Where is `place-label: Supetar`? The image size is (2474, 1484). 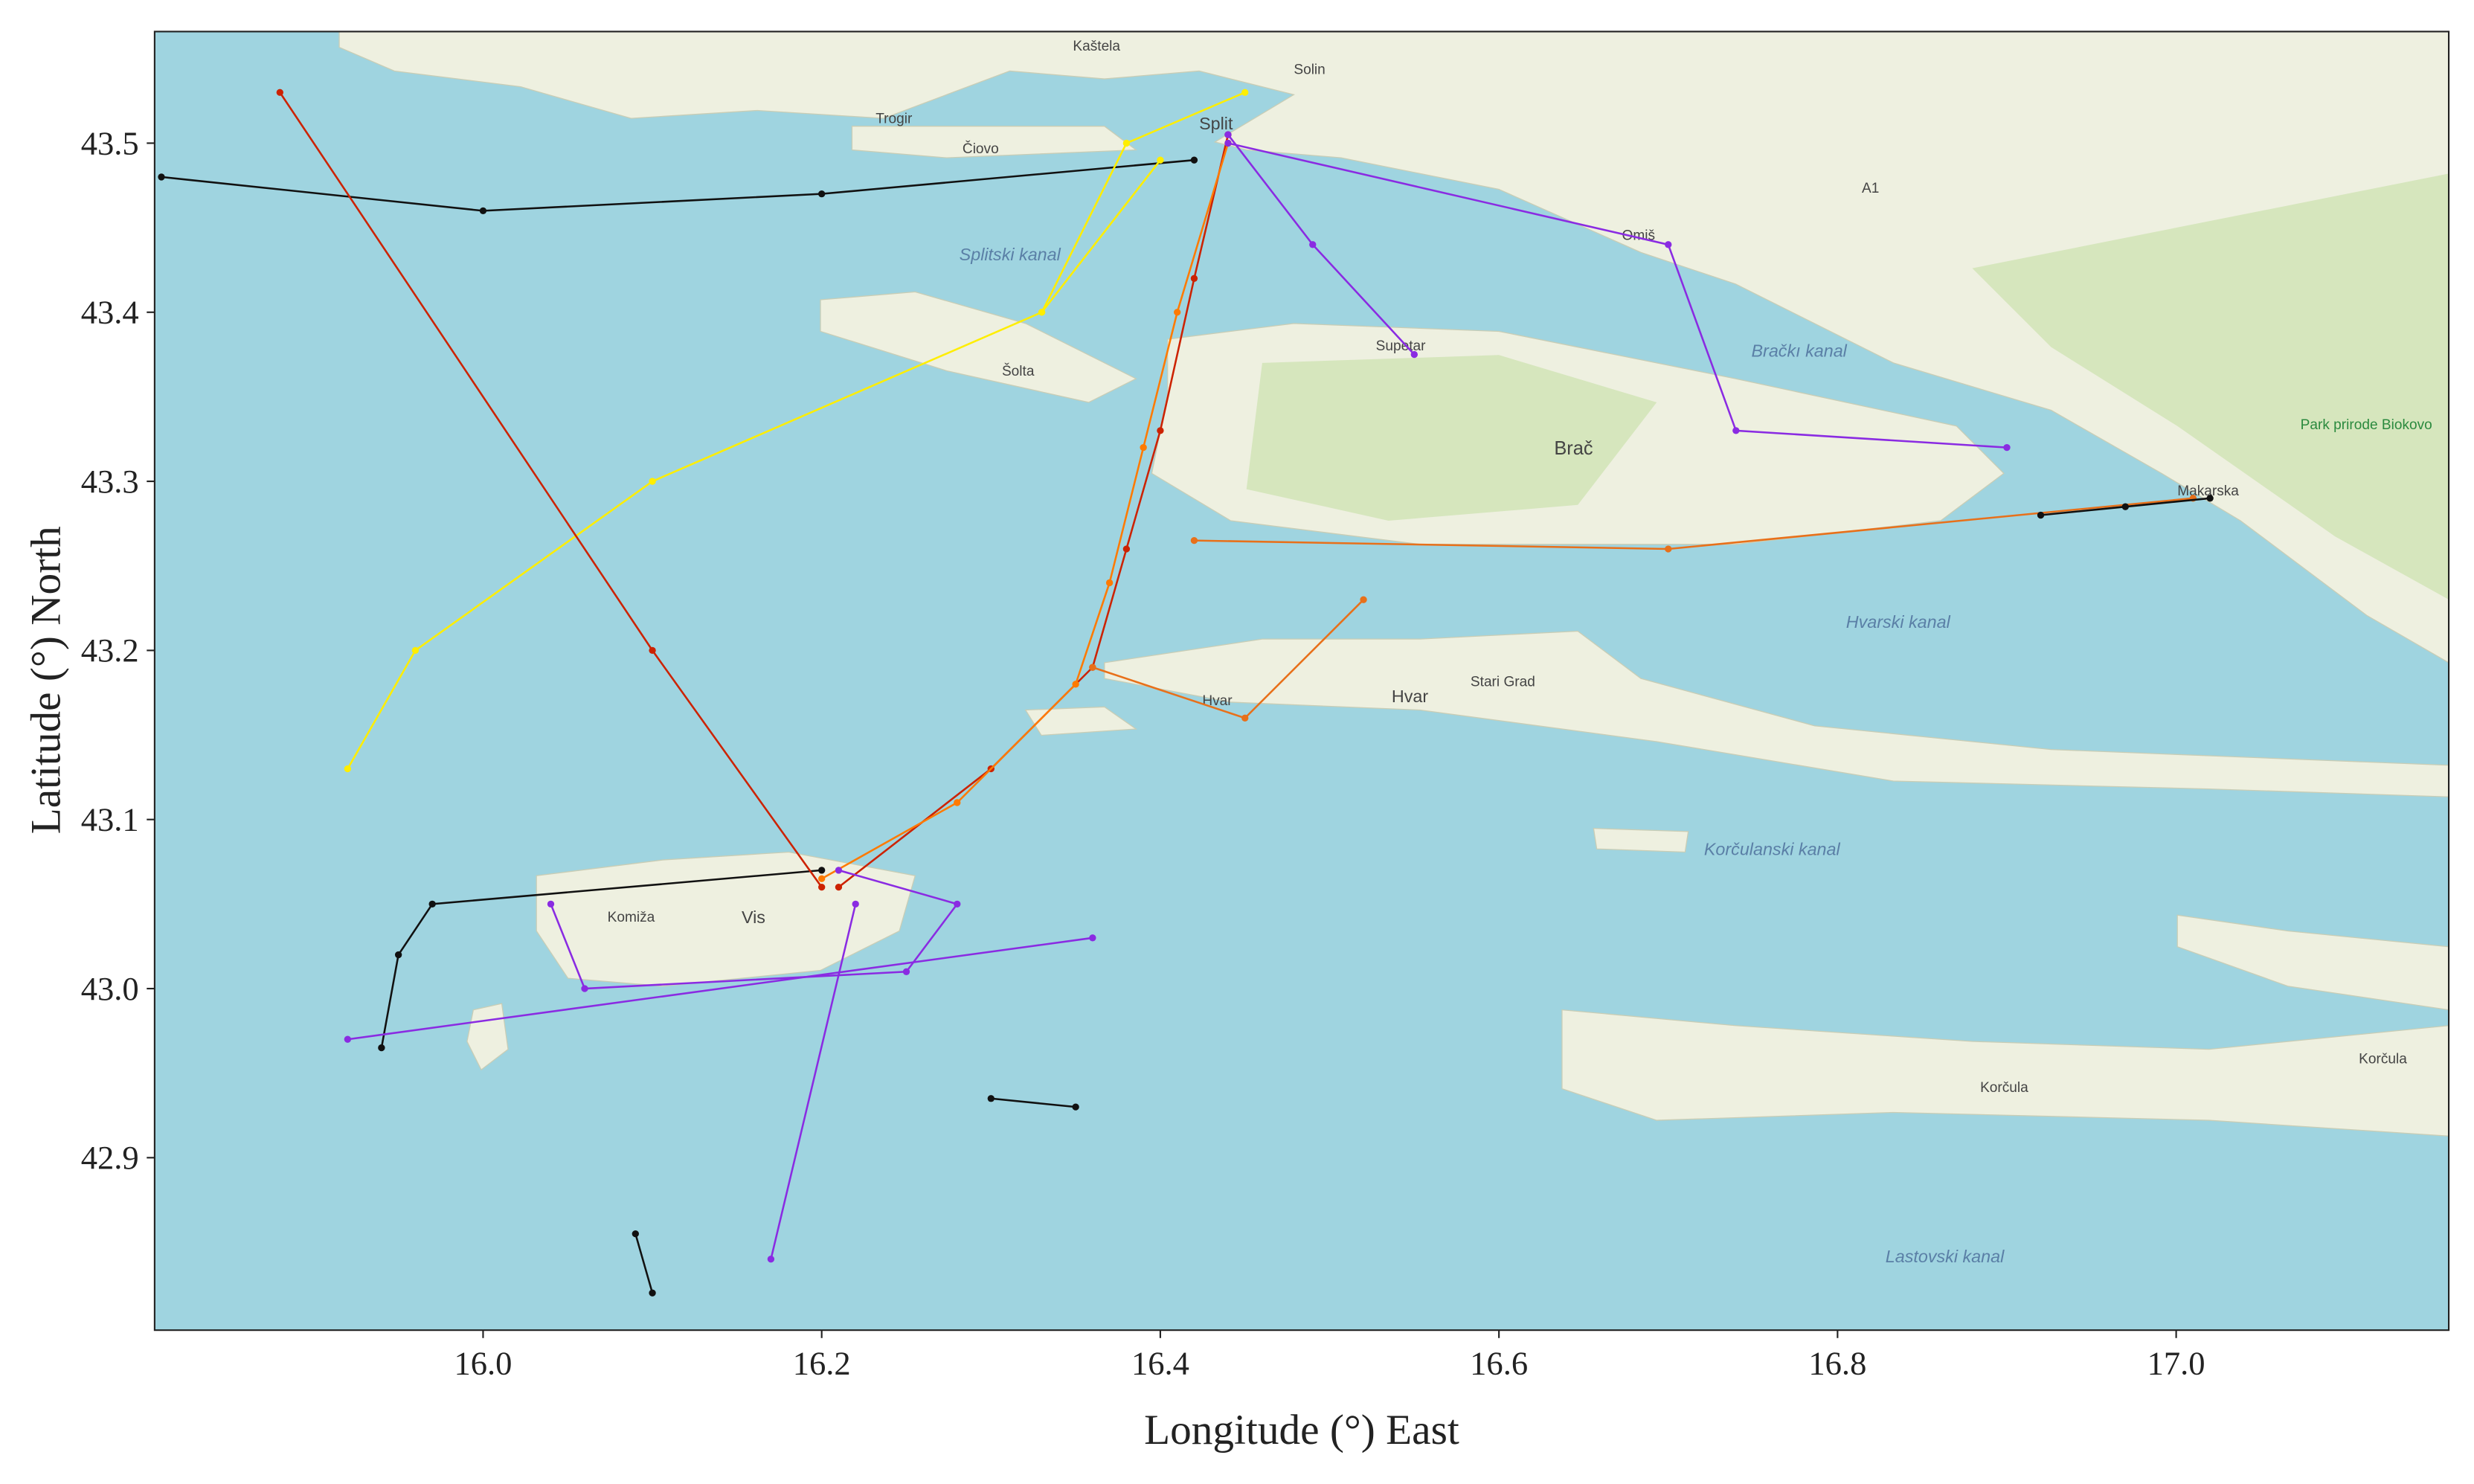
place-label: Supetar is located at coordinates (1401, 346).